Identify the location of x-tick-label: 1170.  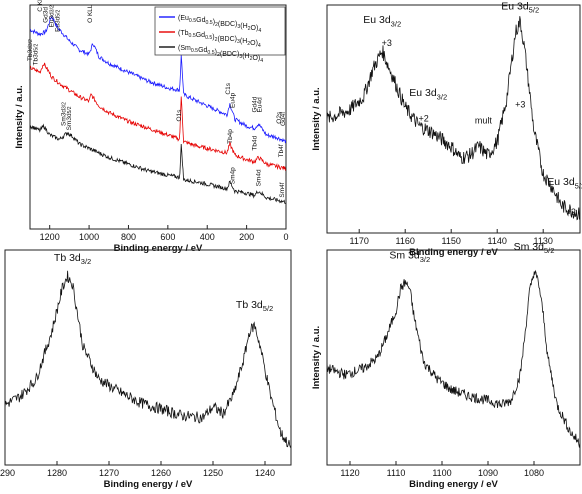
(359, 241).